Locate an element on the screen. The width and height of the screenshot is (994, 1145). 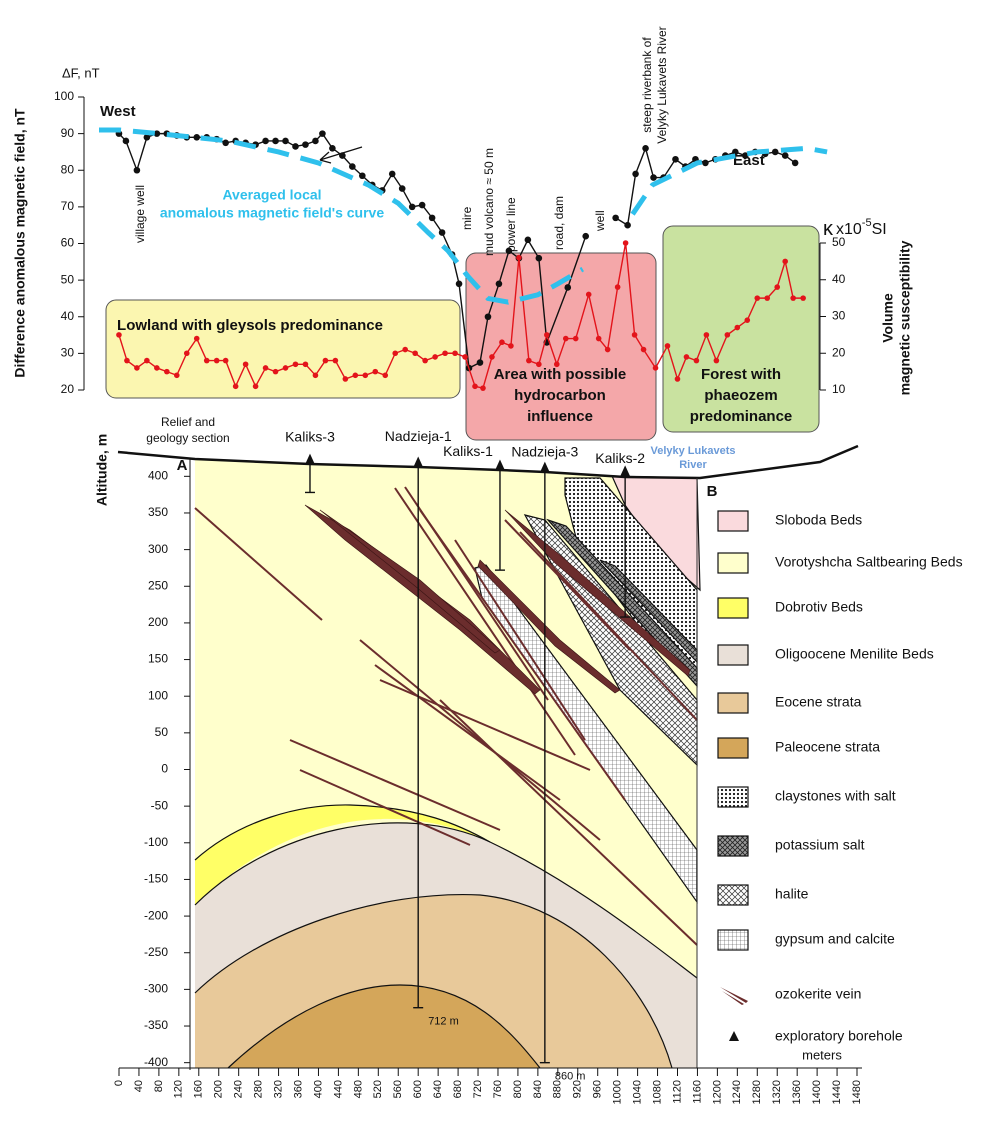
y-tick-label: -50 is located at coordinates (160, 805).